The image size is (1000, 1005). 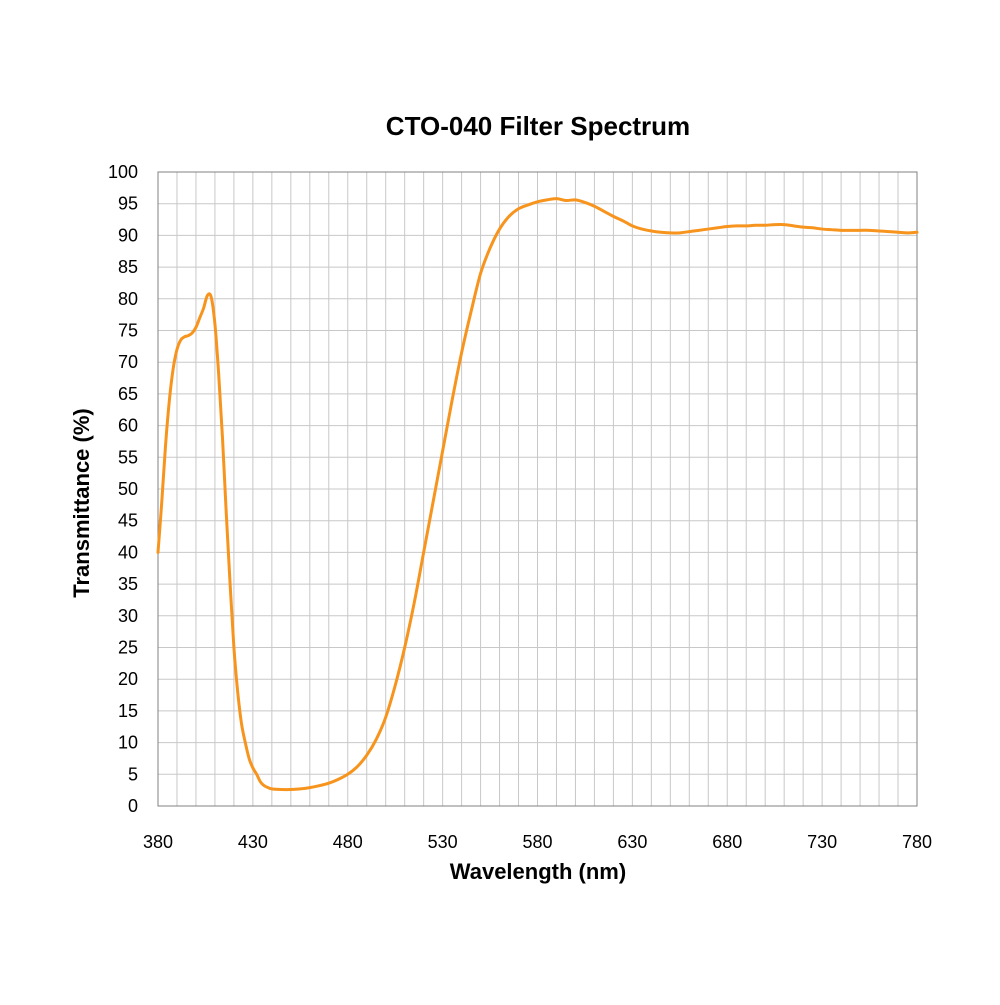 What do you see at coordinates (917, 842) in the screenshot?
I see `x-tick-label: 780` at bounding box center [917, 842].